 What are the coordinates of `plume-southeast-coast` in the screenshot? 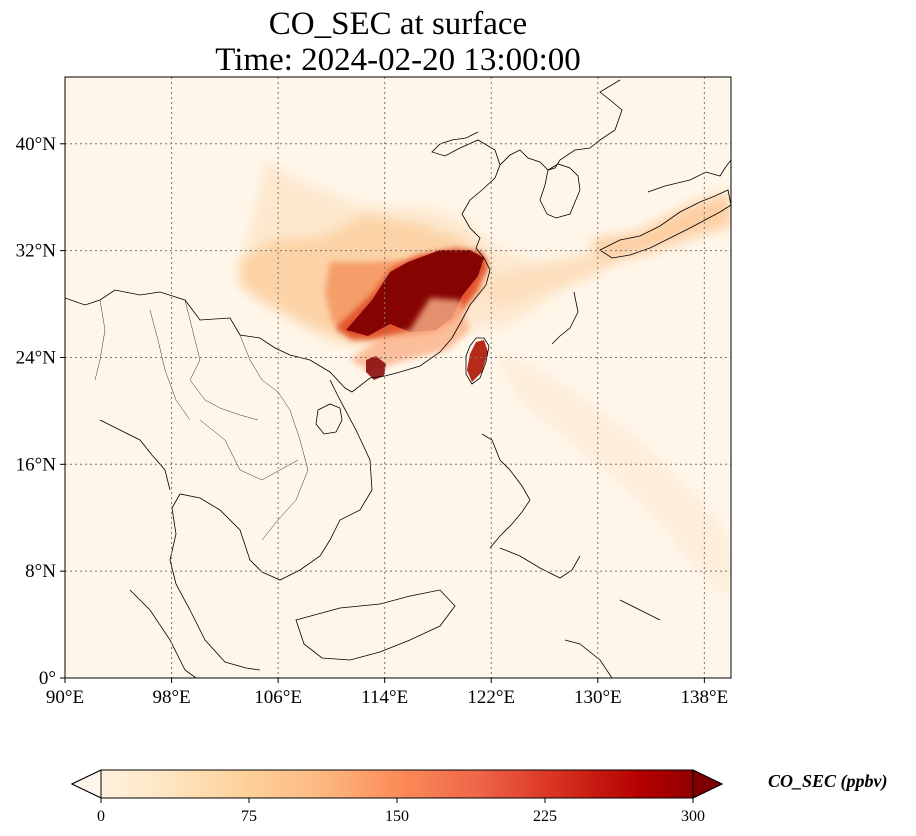 It's located at (410, 335).